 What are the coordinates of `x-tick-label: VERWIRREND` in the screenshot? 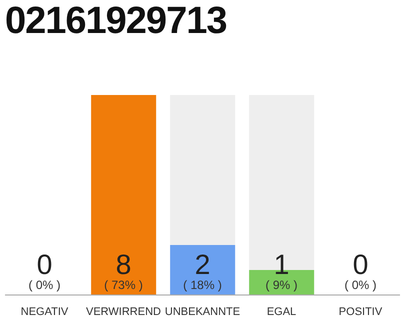 It's located at (124, 312).